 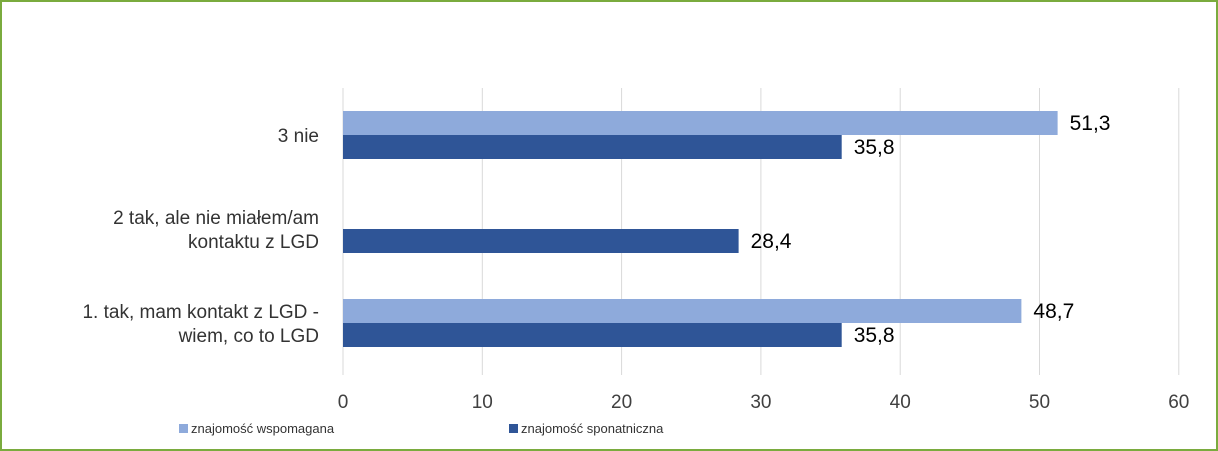 What do you see at coordinates (200, 312) in the screenshot?
I see `category-label: 1. tak, mam kontakt z LGD -` at bounding box center [200, 312].